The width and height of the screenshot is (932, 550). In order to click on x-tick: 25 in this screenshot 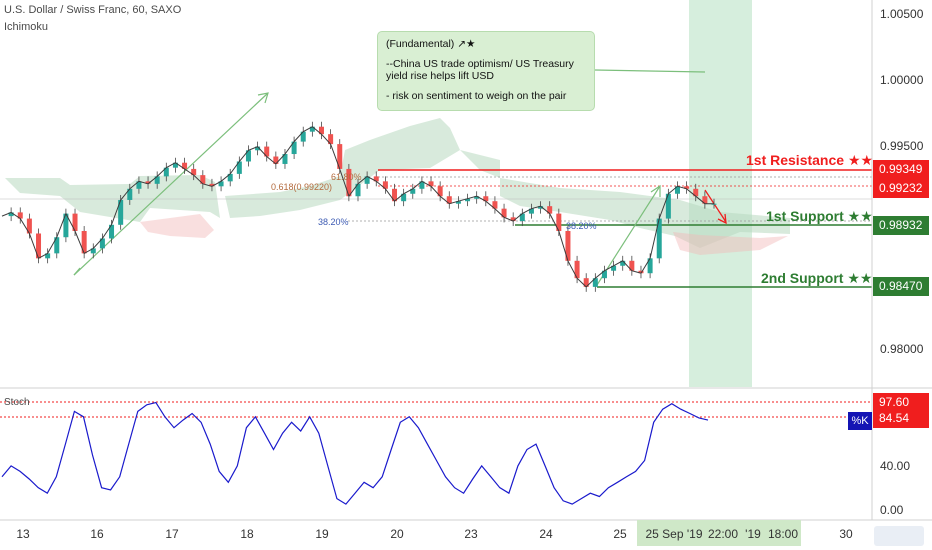, I will do `click(620, 534)`.